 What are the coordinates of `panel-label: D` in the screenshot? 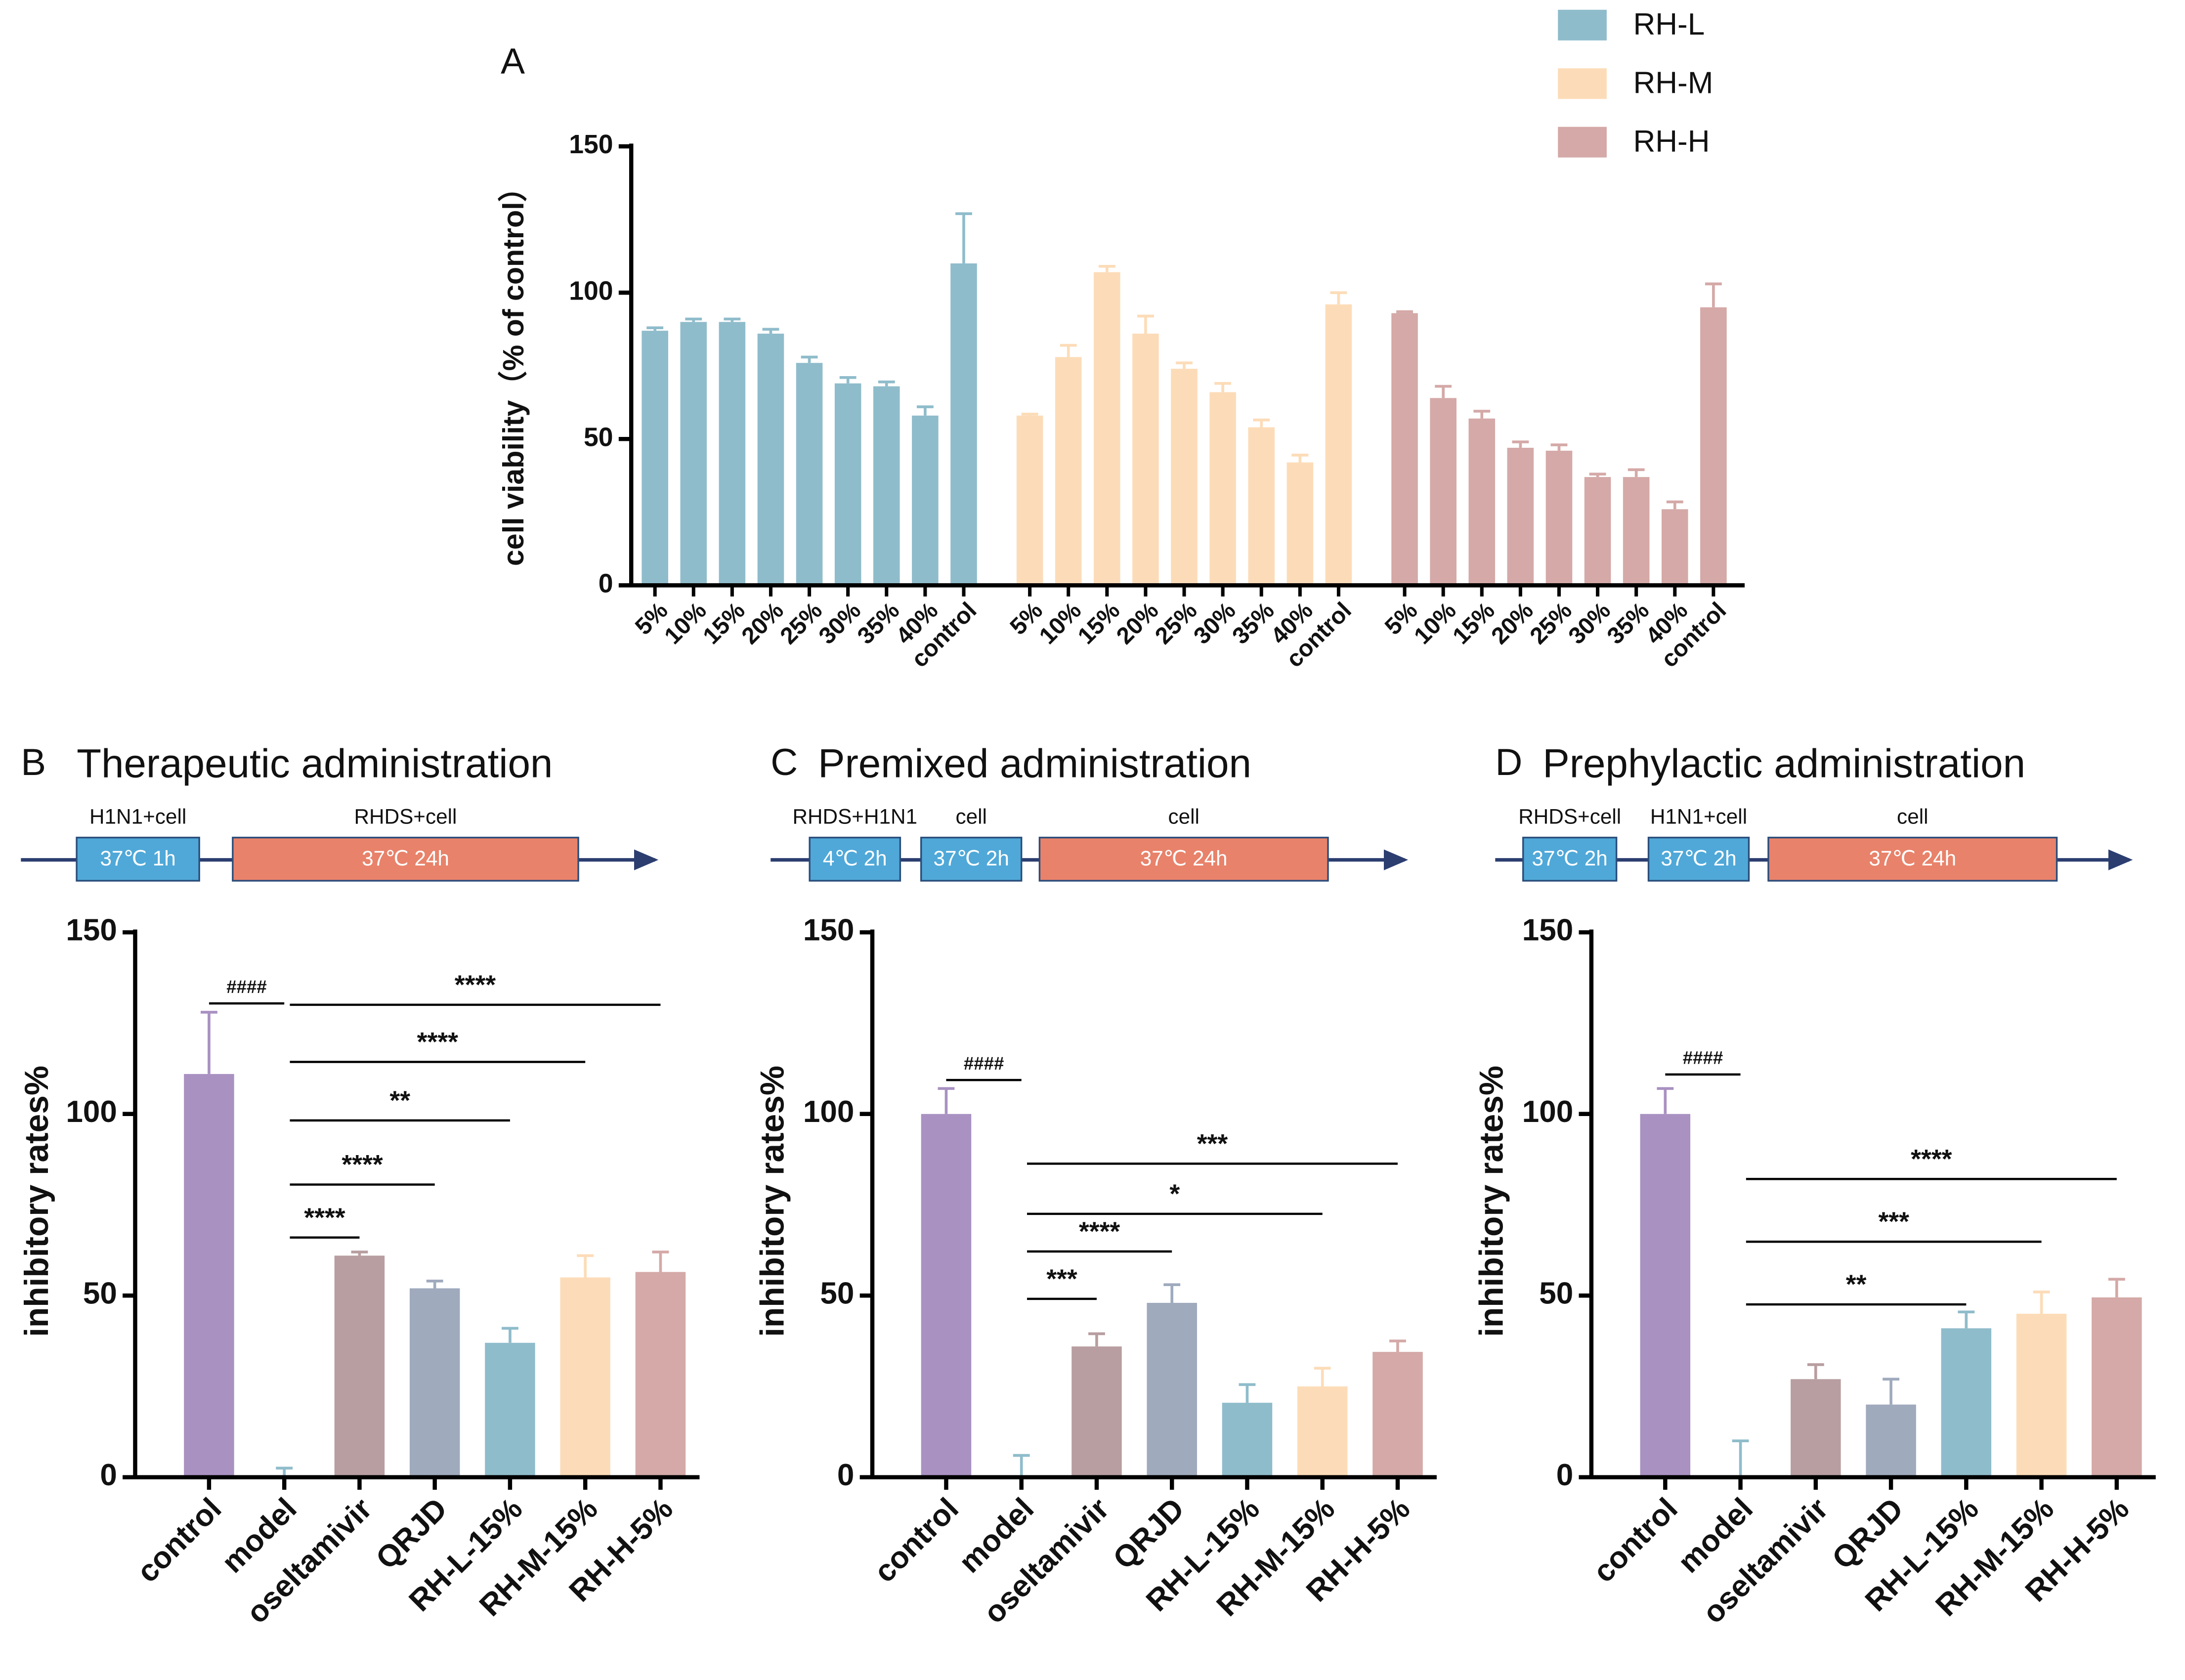 It's located at (1508, 762).